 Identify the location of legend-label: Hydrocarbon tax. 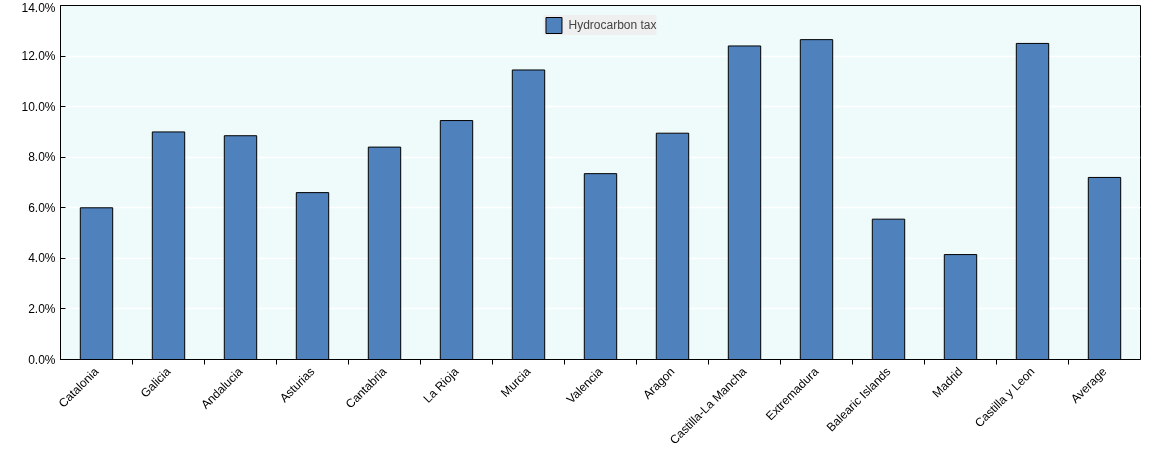
(612, 25).